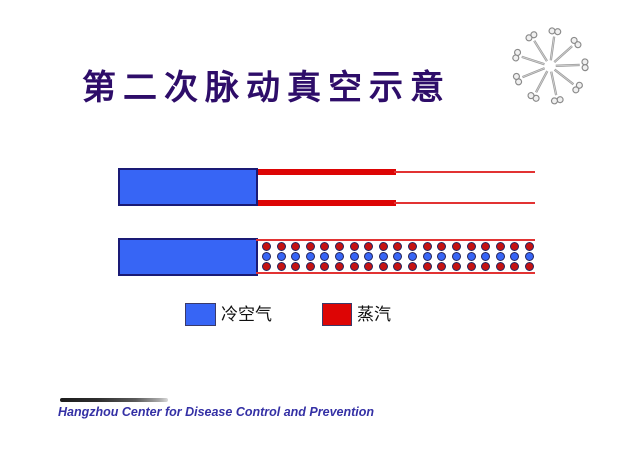  I want to click on tube2-wall-line-bottom, so click(395, 273).